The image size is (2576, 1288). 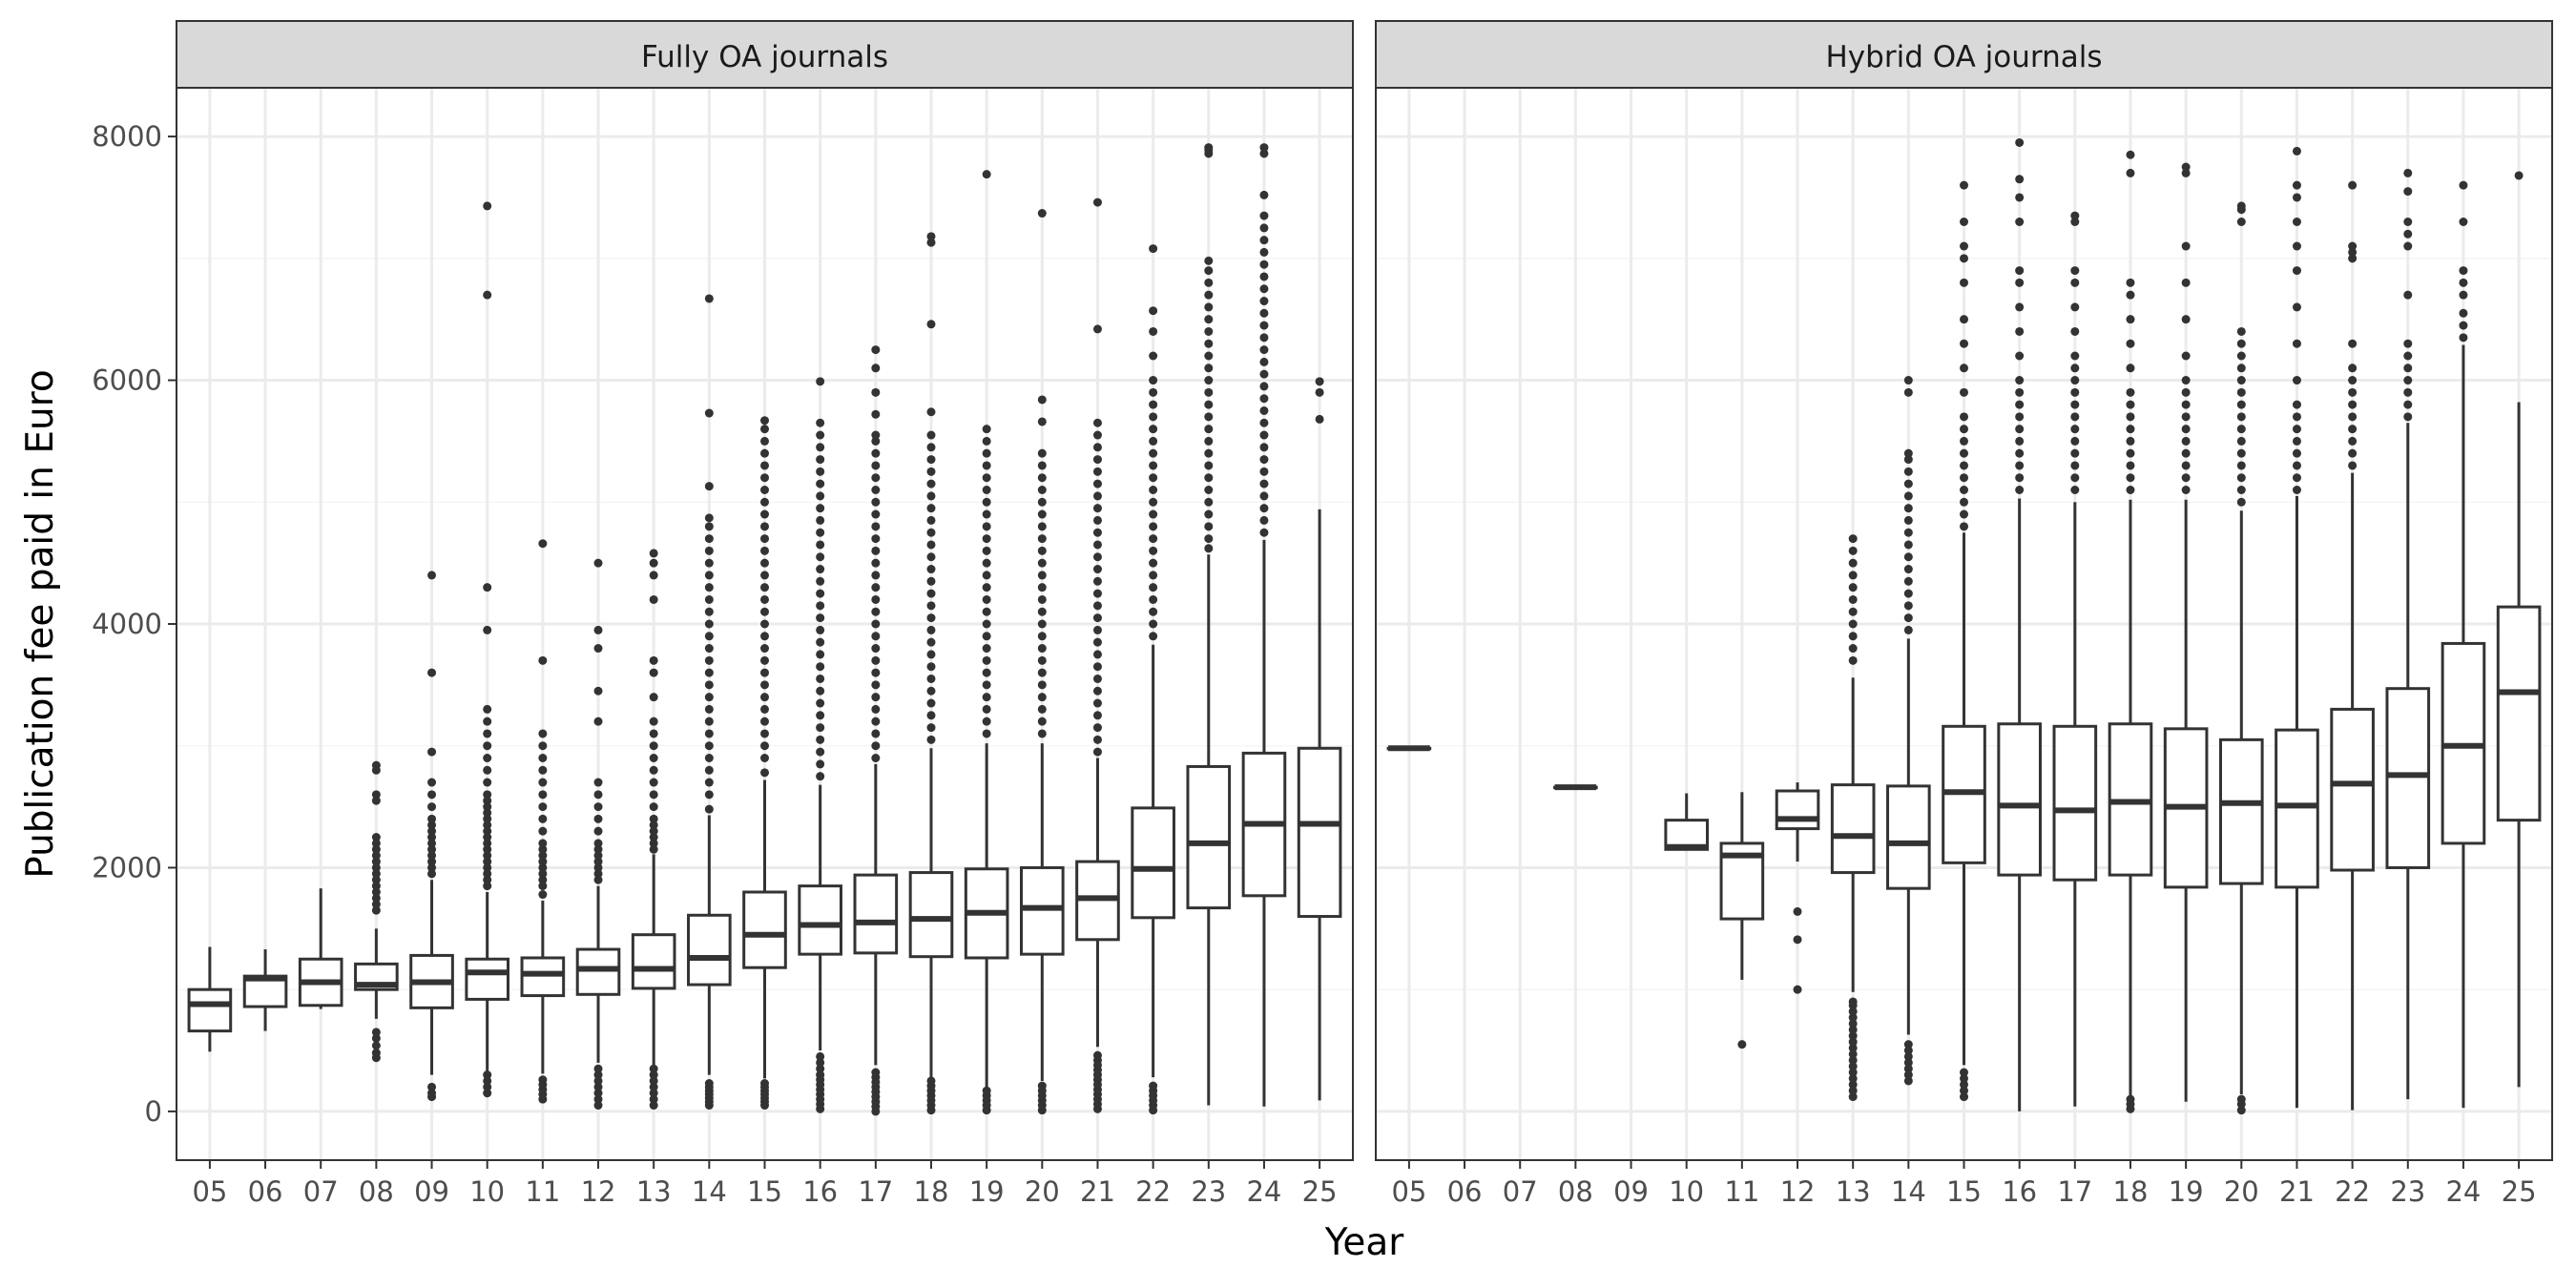 What do you see at coordinates (2131, 1191) in the screenshot?
I see `x-tick-label: 18` at bounding box center [2131, 1191].